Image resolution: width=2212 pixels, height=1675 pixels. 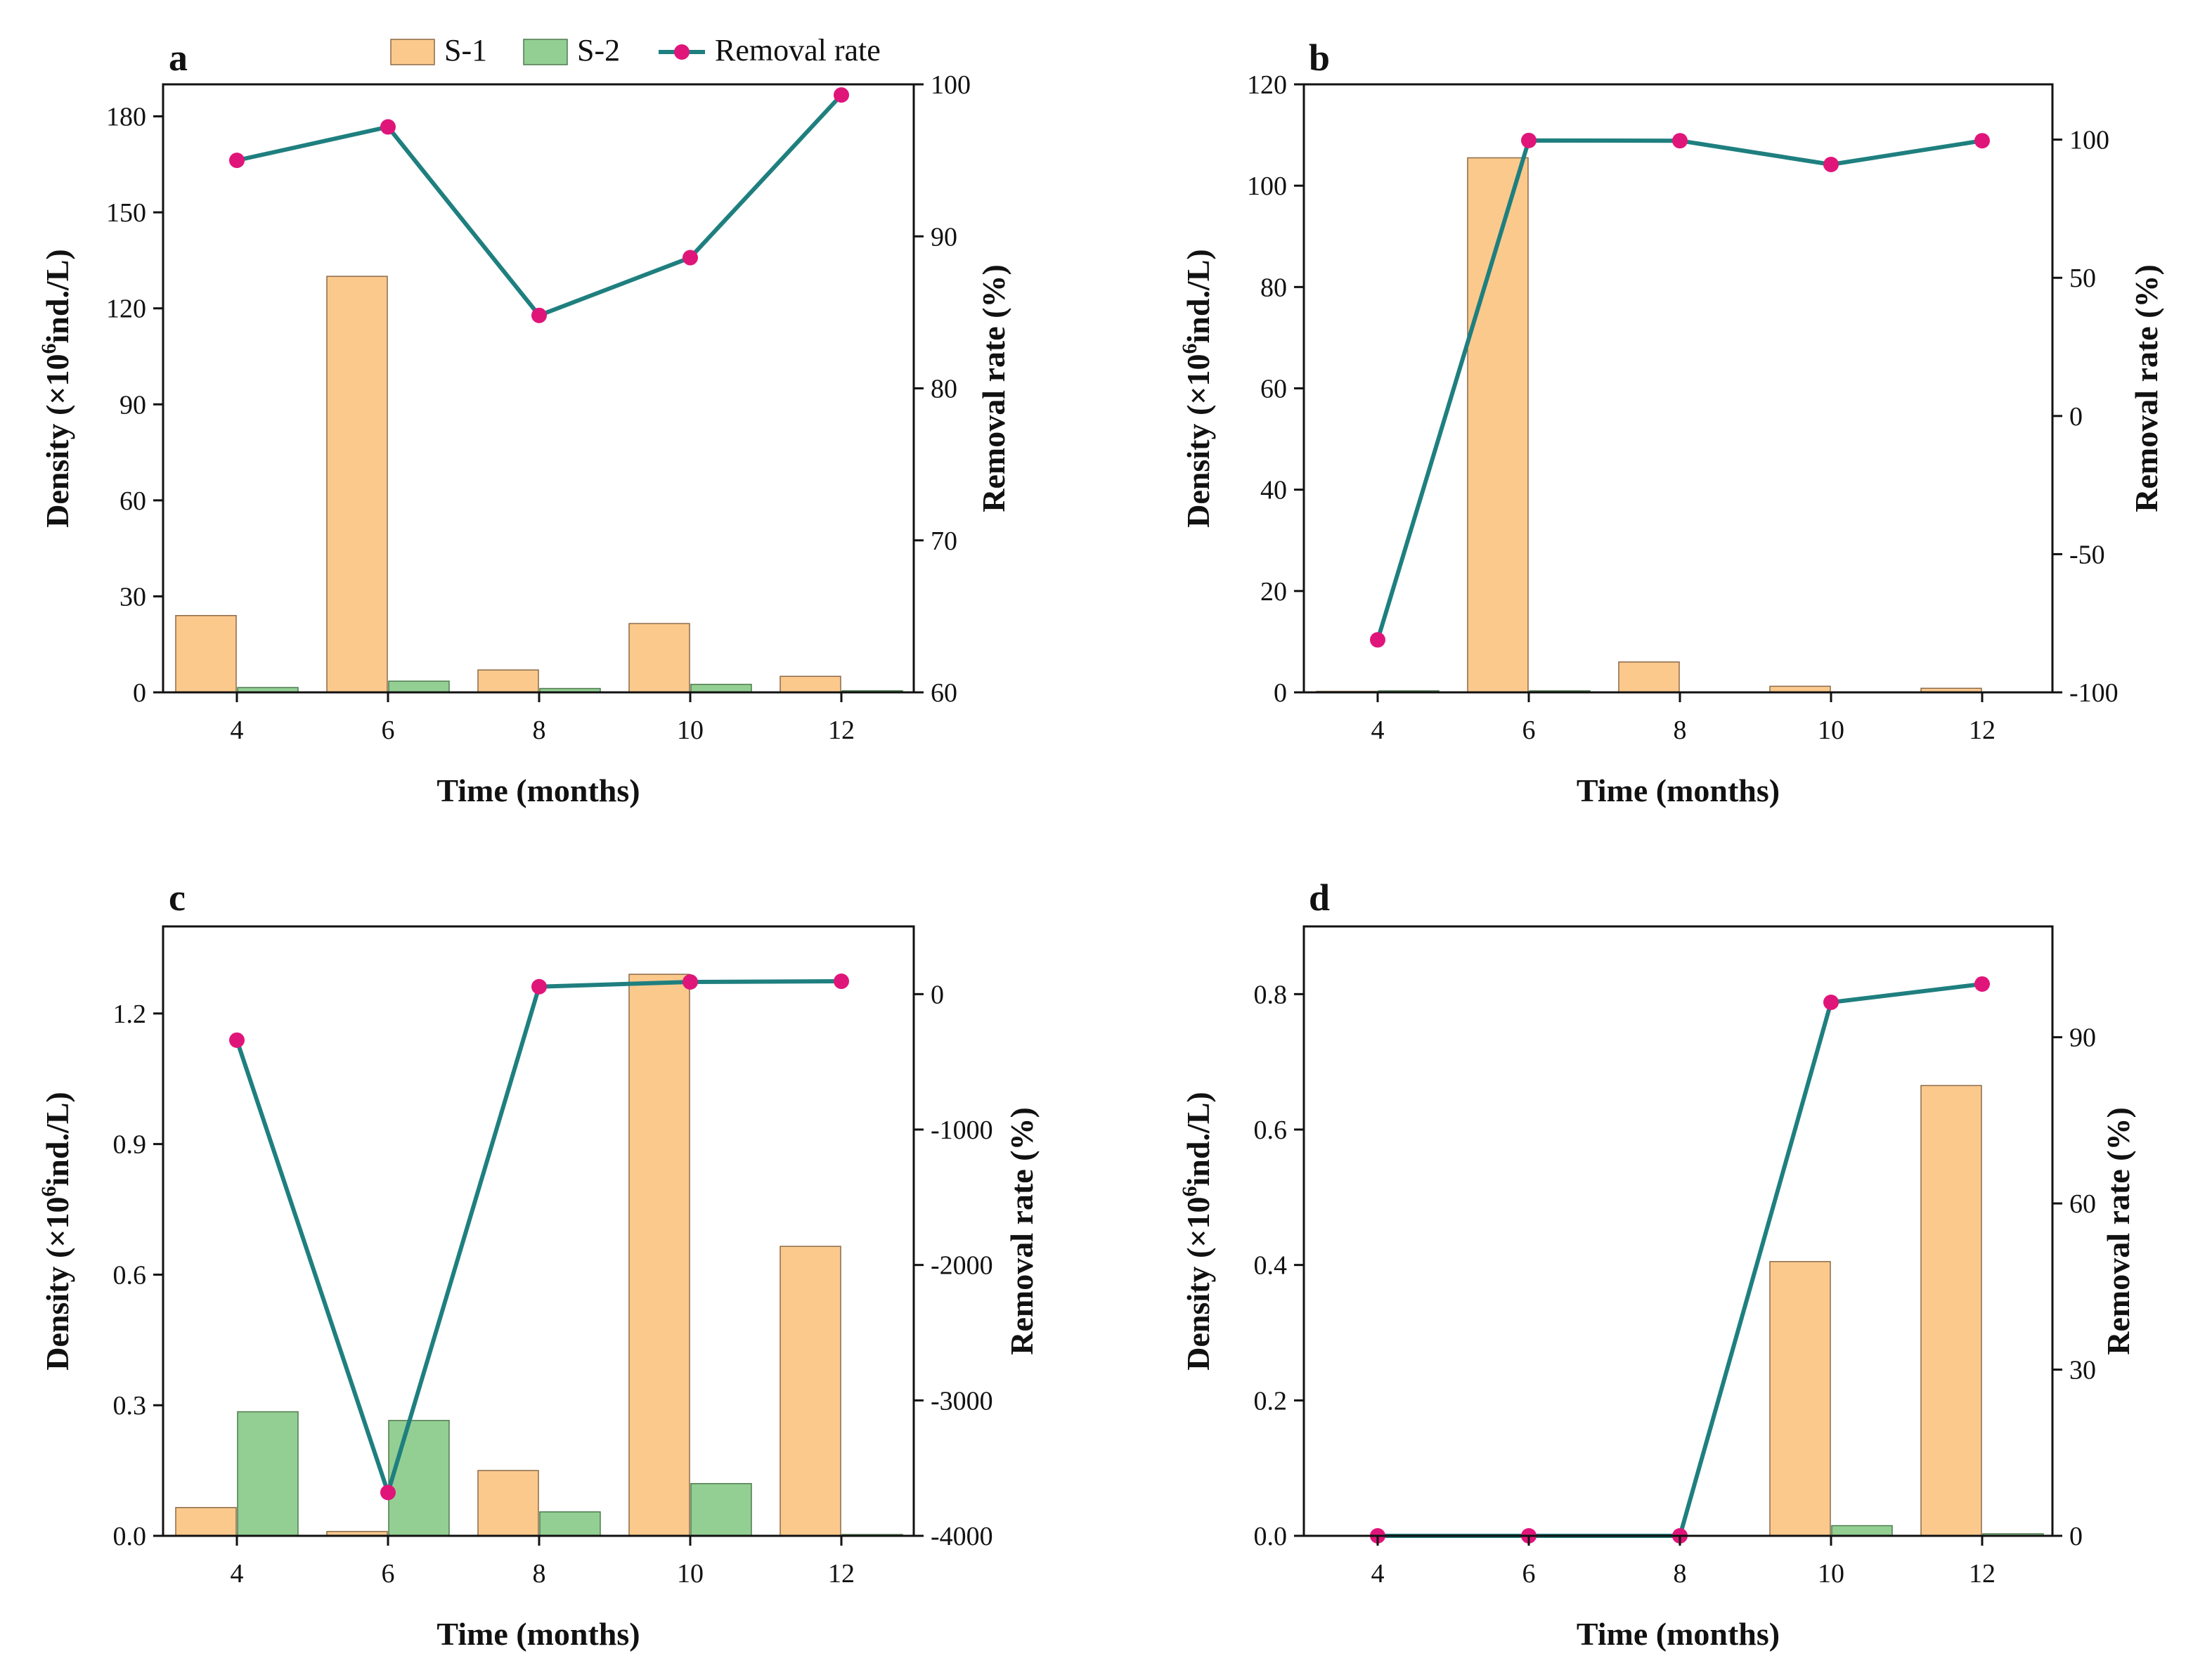 What do you see at coordinates (798, 50) in the screenshot?
I see `legend-label: Removal rate` at bounding box center [798, 50].